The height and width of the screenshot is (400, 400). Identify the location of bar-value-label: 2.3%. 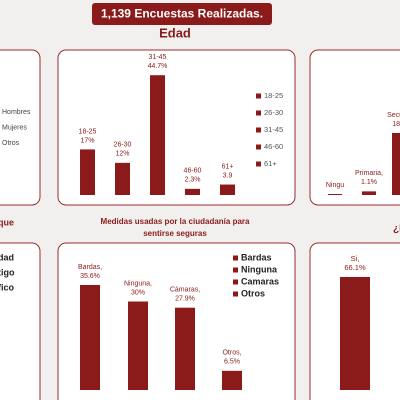
(193, 180).